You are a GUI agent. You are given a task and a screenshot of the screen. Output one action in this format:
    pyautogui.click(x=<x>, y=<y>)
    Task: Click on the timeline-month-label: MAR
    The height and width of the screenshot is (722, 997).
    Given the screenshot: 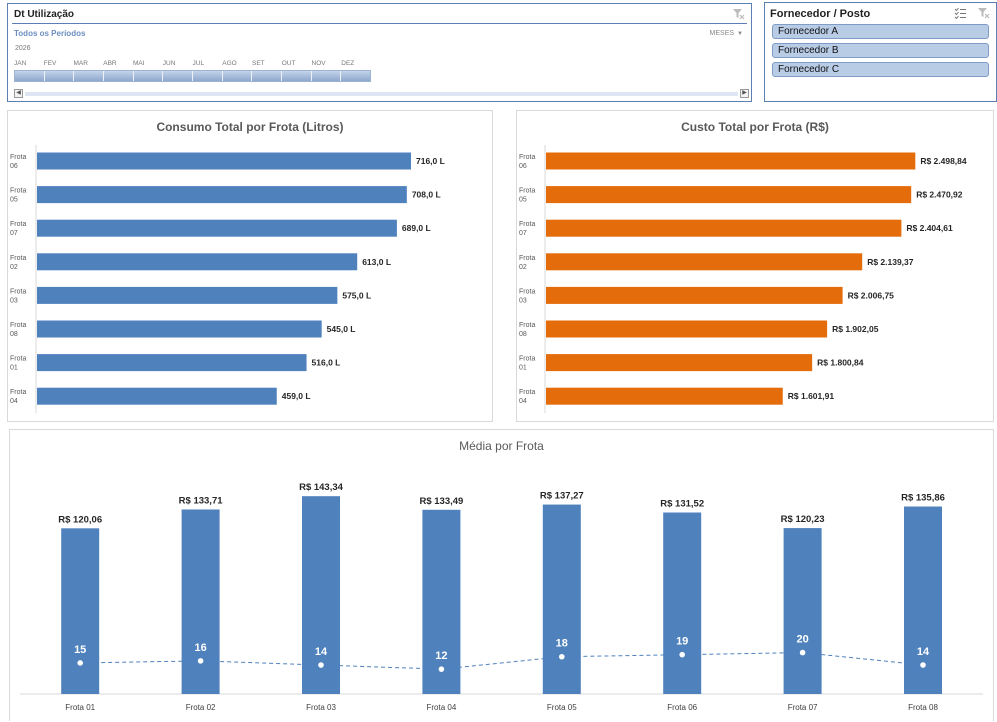 What is the action you would take?
    pyautogui.click(x=80, y=63)
    